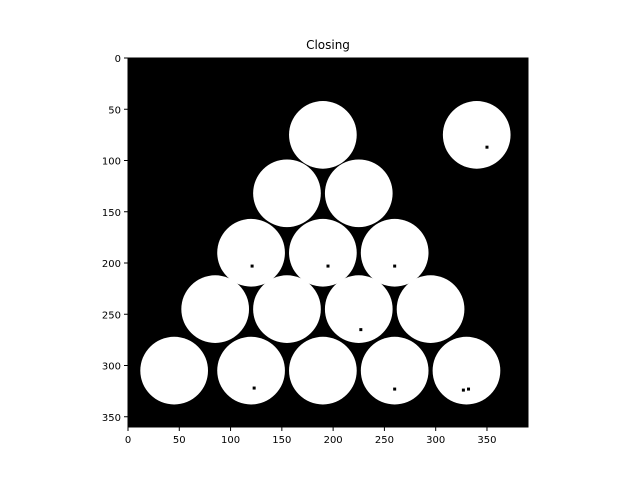  What do you see at coordinates (281, 440) in the screenshot?
I see `x-tick-label: 150` at bounding box center [281, 440].